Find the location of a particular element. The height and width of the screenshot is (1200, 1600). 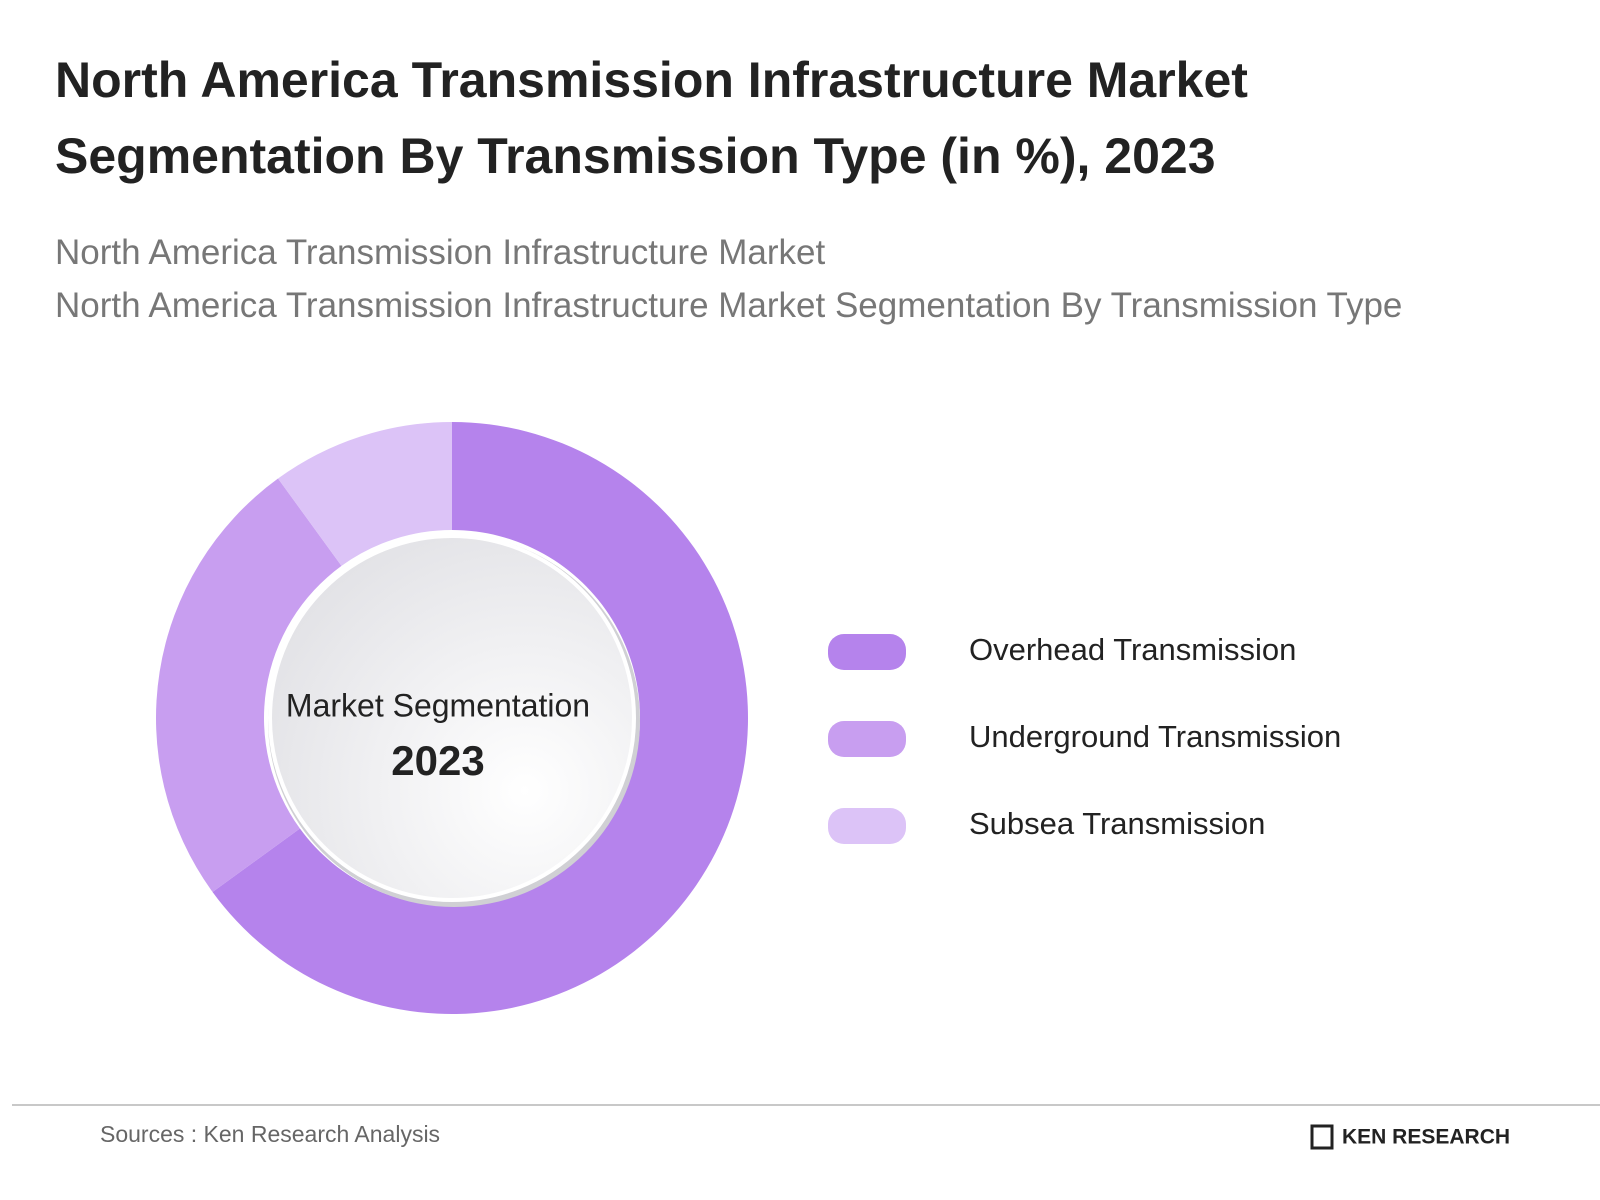

logo-text: KEN RESEARCH is located at coordinates (1426, 1137).